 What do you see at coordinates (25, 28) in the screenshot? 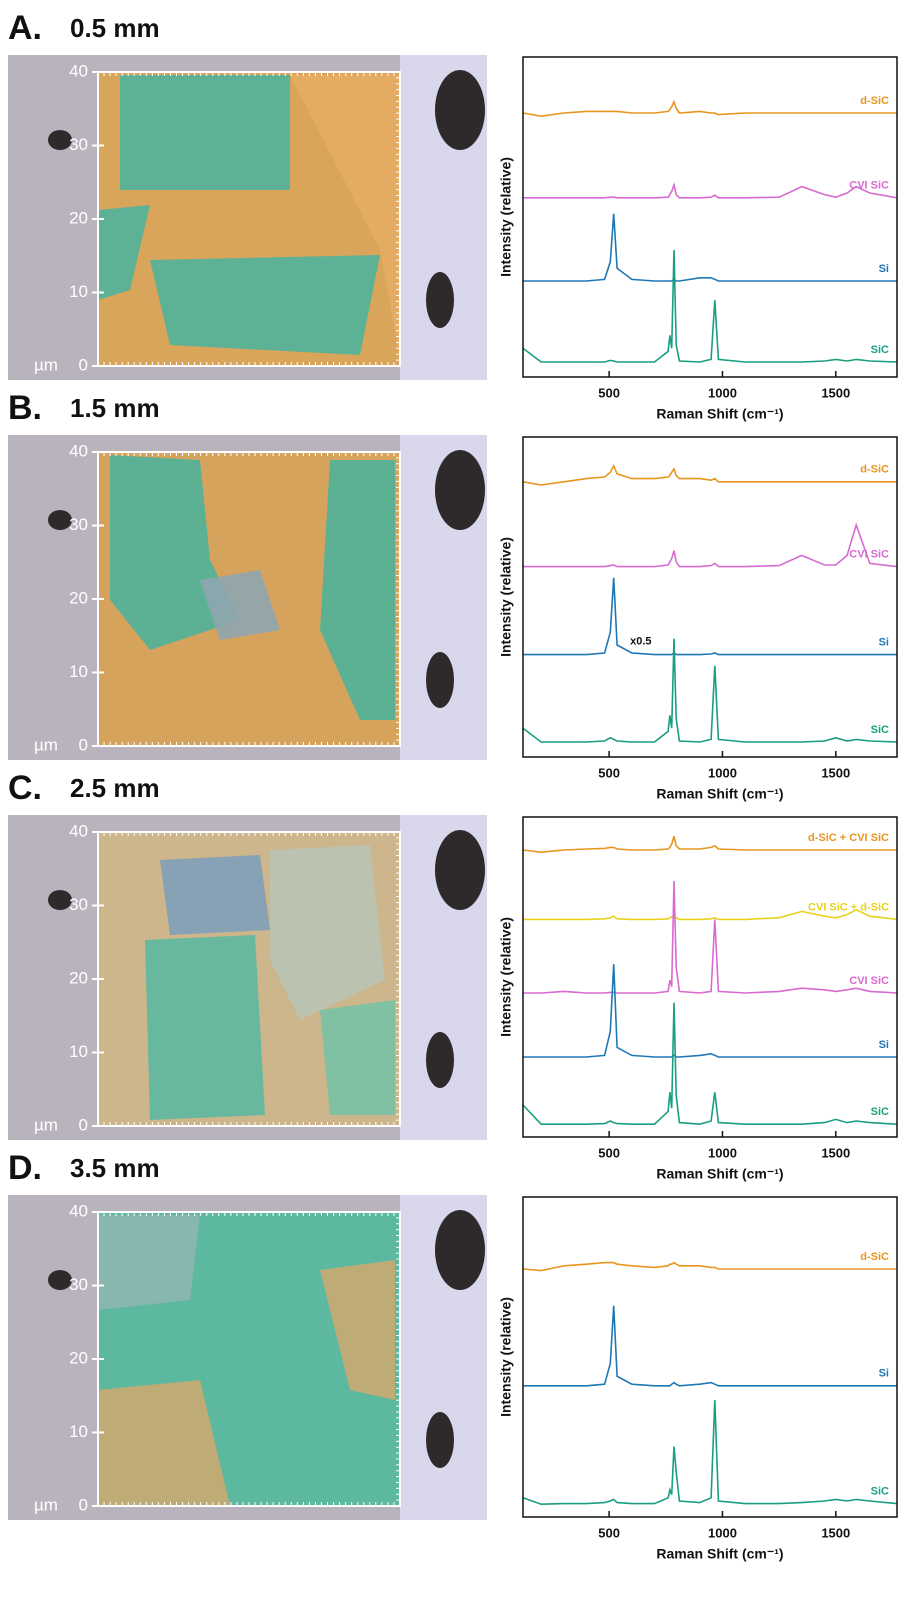
I see `panel-label: A.` at bounding box center [25, 28].